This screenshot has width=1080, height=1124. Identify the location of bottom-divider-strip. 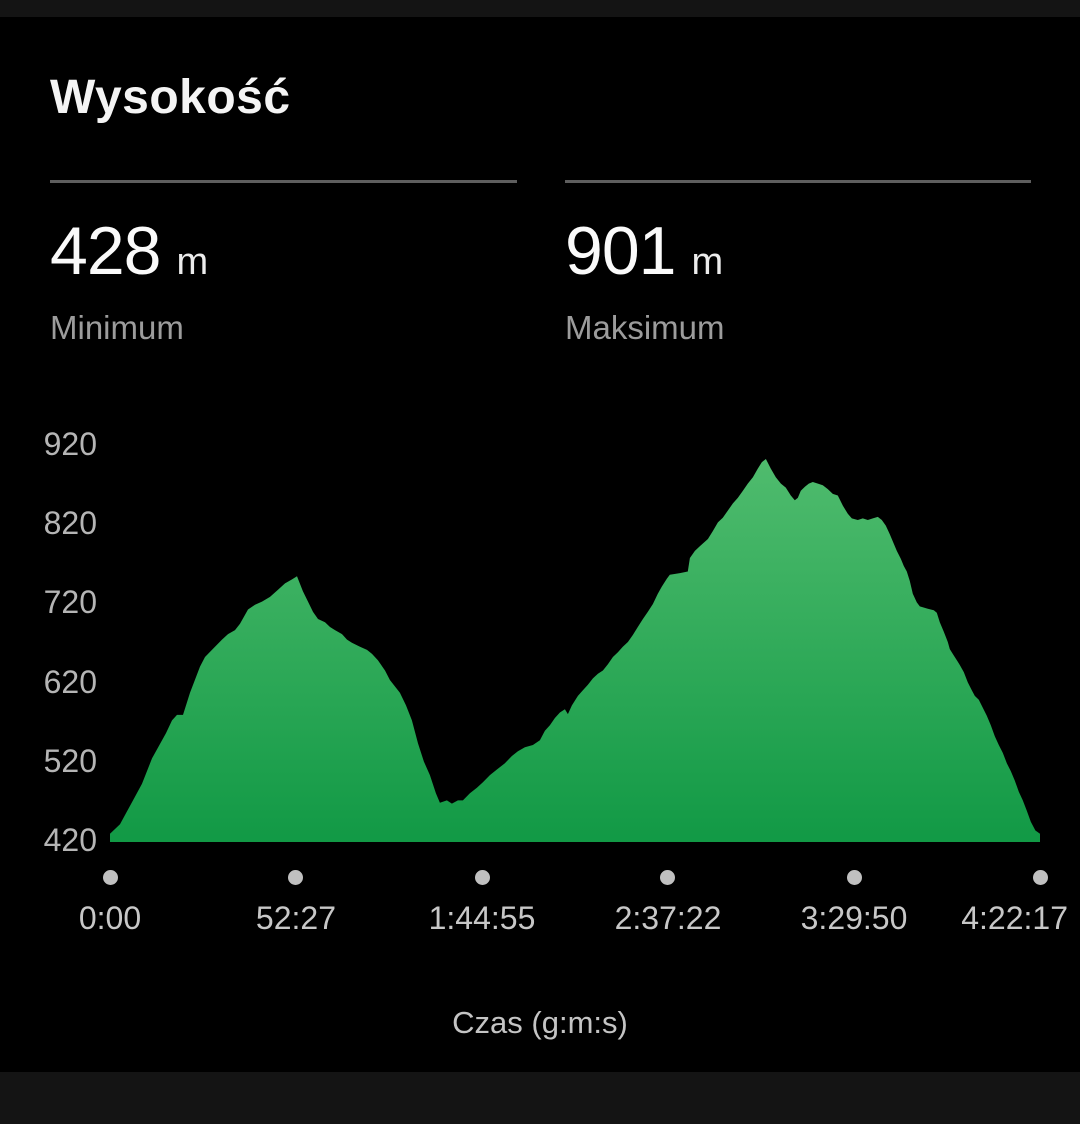
(540, 1098).